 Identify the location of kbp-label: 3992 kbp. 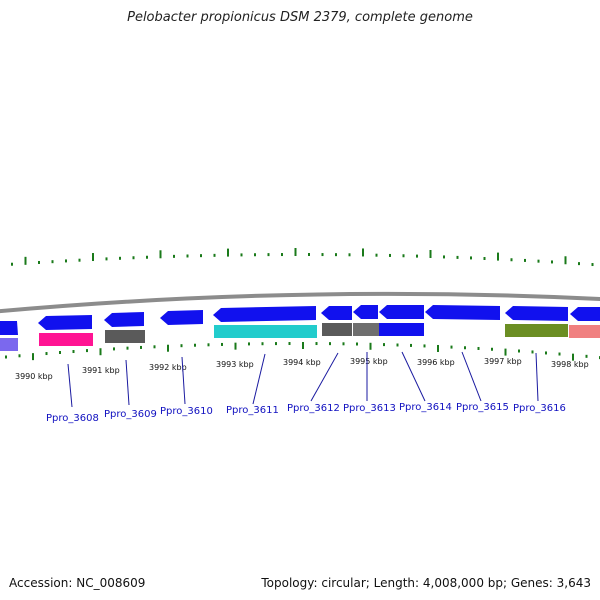
(168, 367).